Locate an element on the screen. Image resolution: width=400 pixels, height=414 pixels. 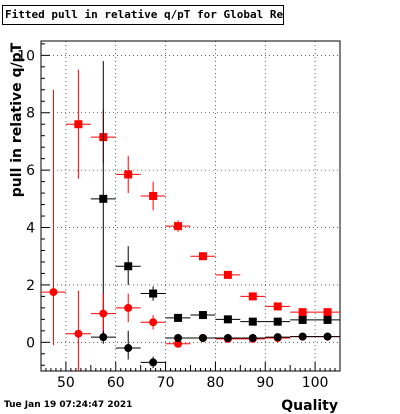
data-series is located at coordinates (215, 349).